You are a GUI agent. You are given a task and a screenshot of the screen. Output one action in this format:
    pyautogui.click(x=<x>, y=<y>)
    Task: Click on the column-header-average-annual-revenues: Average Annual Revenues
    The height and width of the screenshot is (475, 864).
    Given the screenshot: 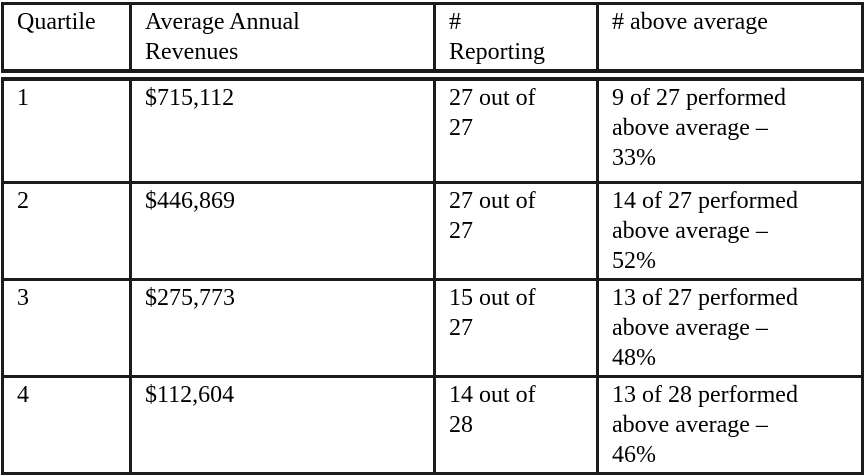 What is the action you would take?
    pyautogui.click(x=282, y=41)
    